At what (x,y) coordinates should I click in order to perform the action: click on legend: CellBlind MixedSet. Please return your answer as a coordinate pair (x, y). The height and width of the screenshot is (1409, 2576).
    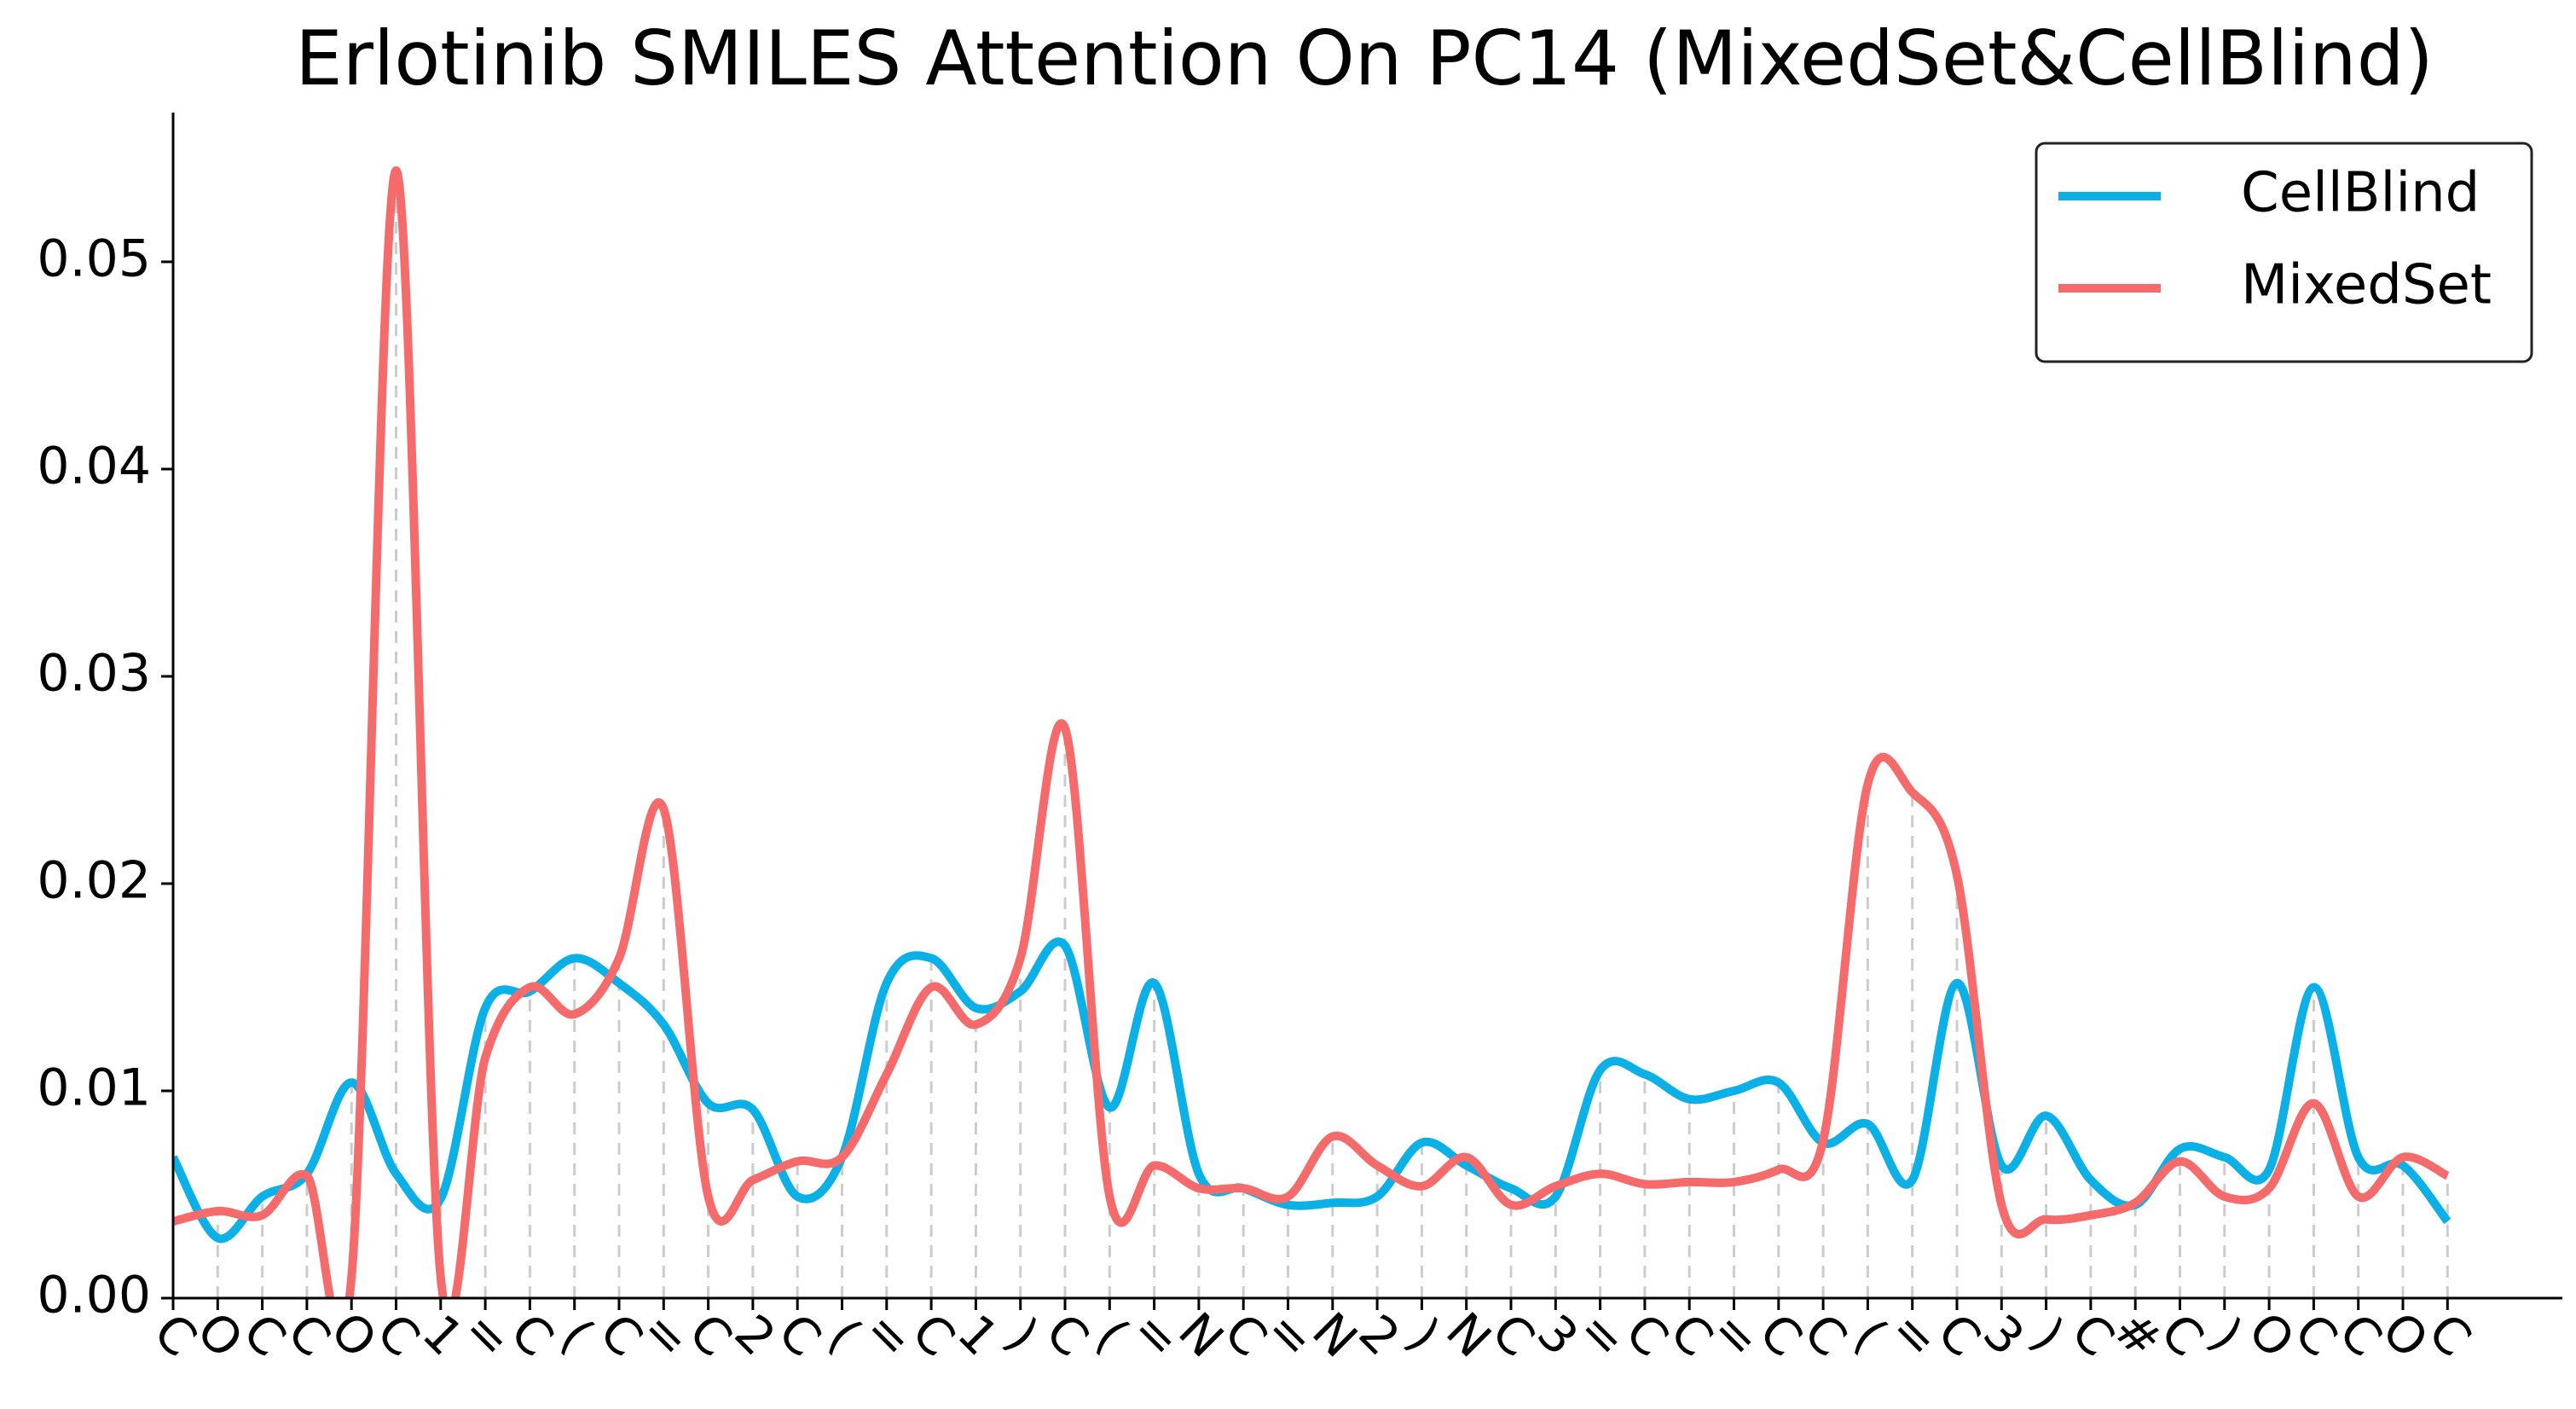
    Looking at the image, I should click on (2284, 253).